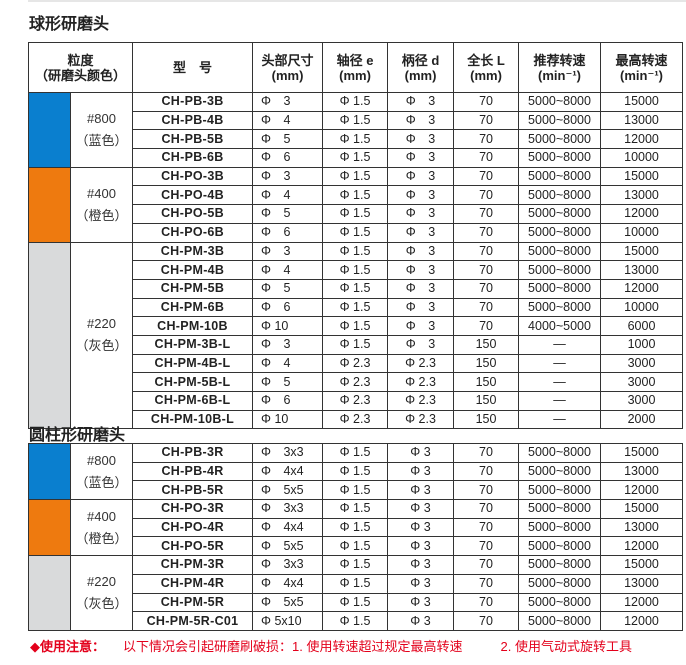 This screenshot has height=665, width=686. What do you see at coordinates (356, 490) in the screenshot?
I see `table-row: CH-PB-5R Φ 5x5 Φ 1.5 Φ 3 70 5000~8000 12000` at bounding box center [356, 490].